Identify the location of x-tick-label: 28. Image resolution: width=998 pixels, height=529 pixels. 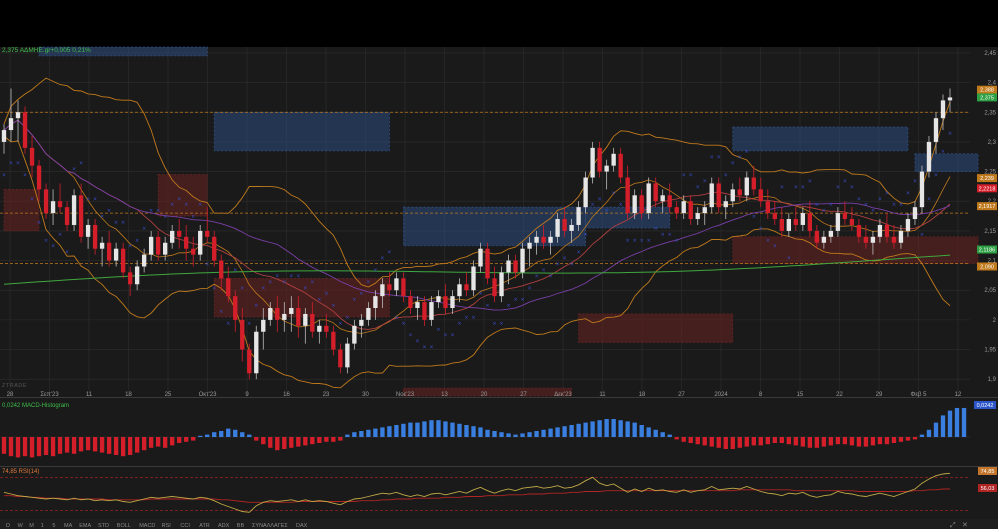
(10, 395).